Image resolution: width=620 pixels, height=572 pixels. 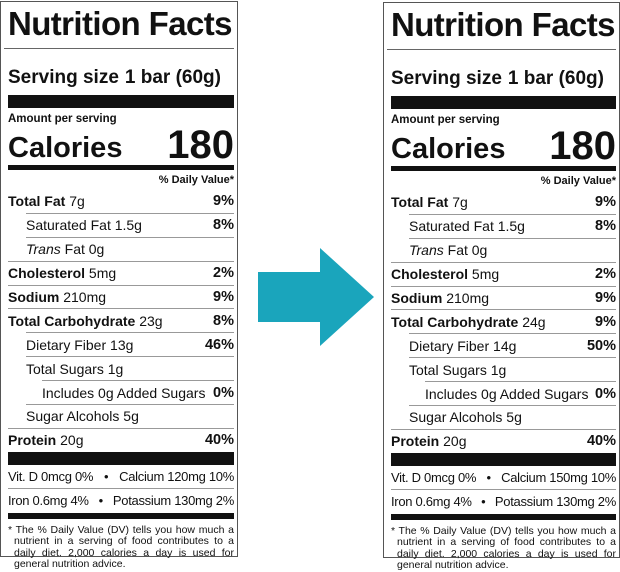 What do you see at coordinates (223, 320) in the screenshot?
I see `nutrient-daily-value: 8%` at bounding box center [223, 320].